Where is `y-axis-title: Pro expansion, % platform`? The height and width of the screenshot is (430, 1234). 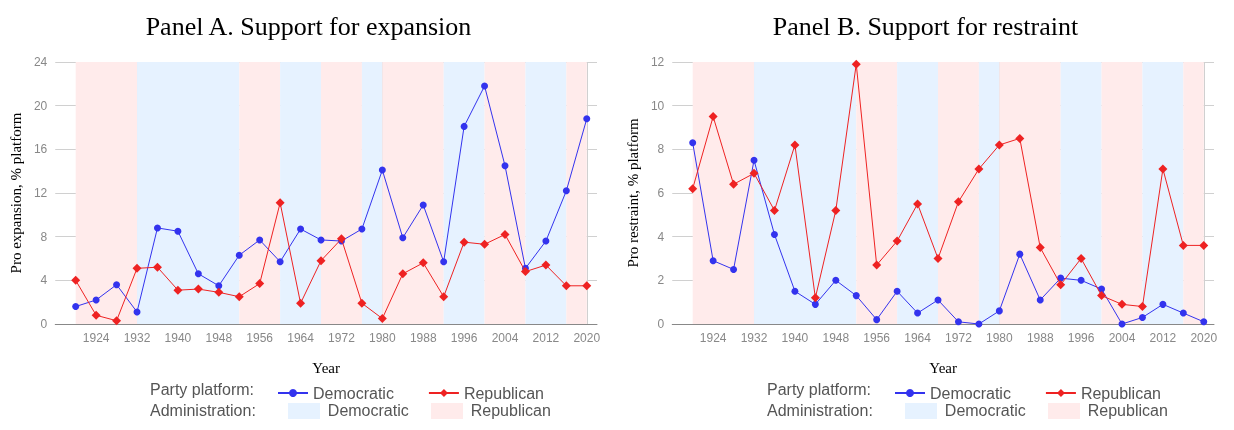 y-axis-title: Pro expansion, % platform is located at coordinates (15, 193).